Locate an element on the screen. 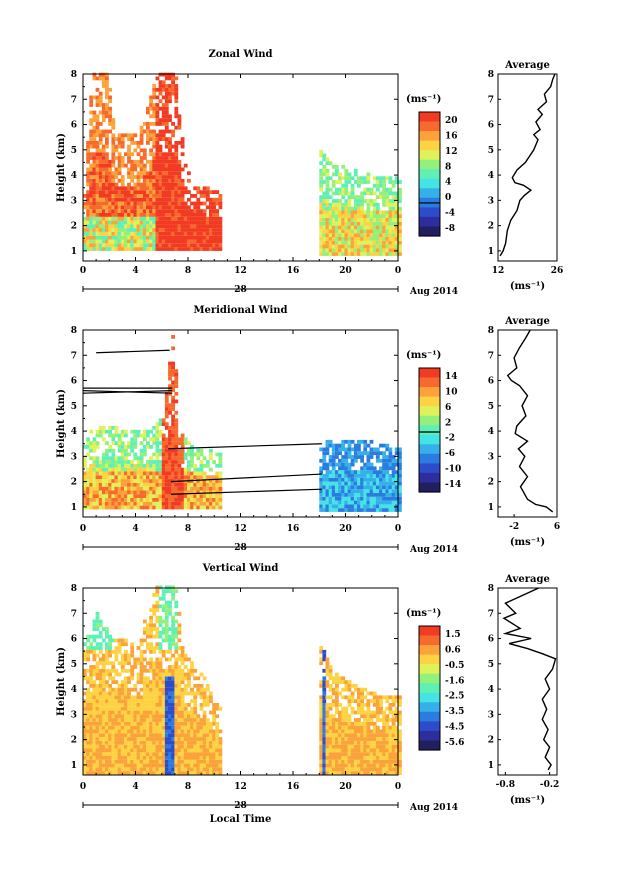 Image resolution: width=617 pixels, height=877 pixels. y-tick-label: 5 is located at coordinates (74, 151).